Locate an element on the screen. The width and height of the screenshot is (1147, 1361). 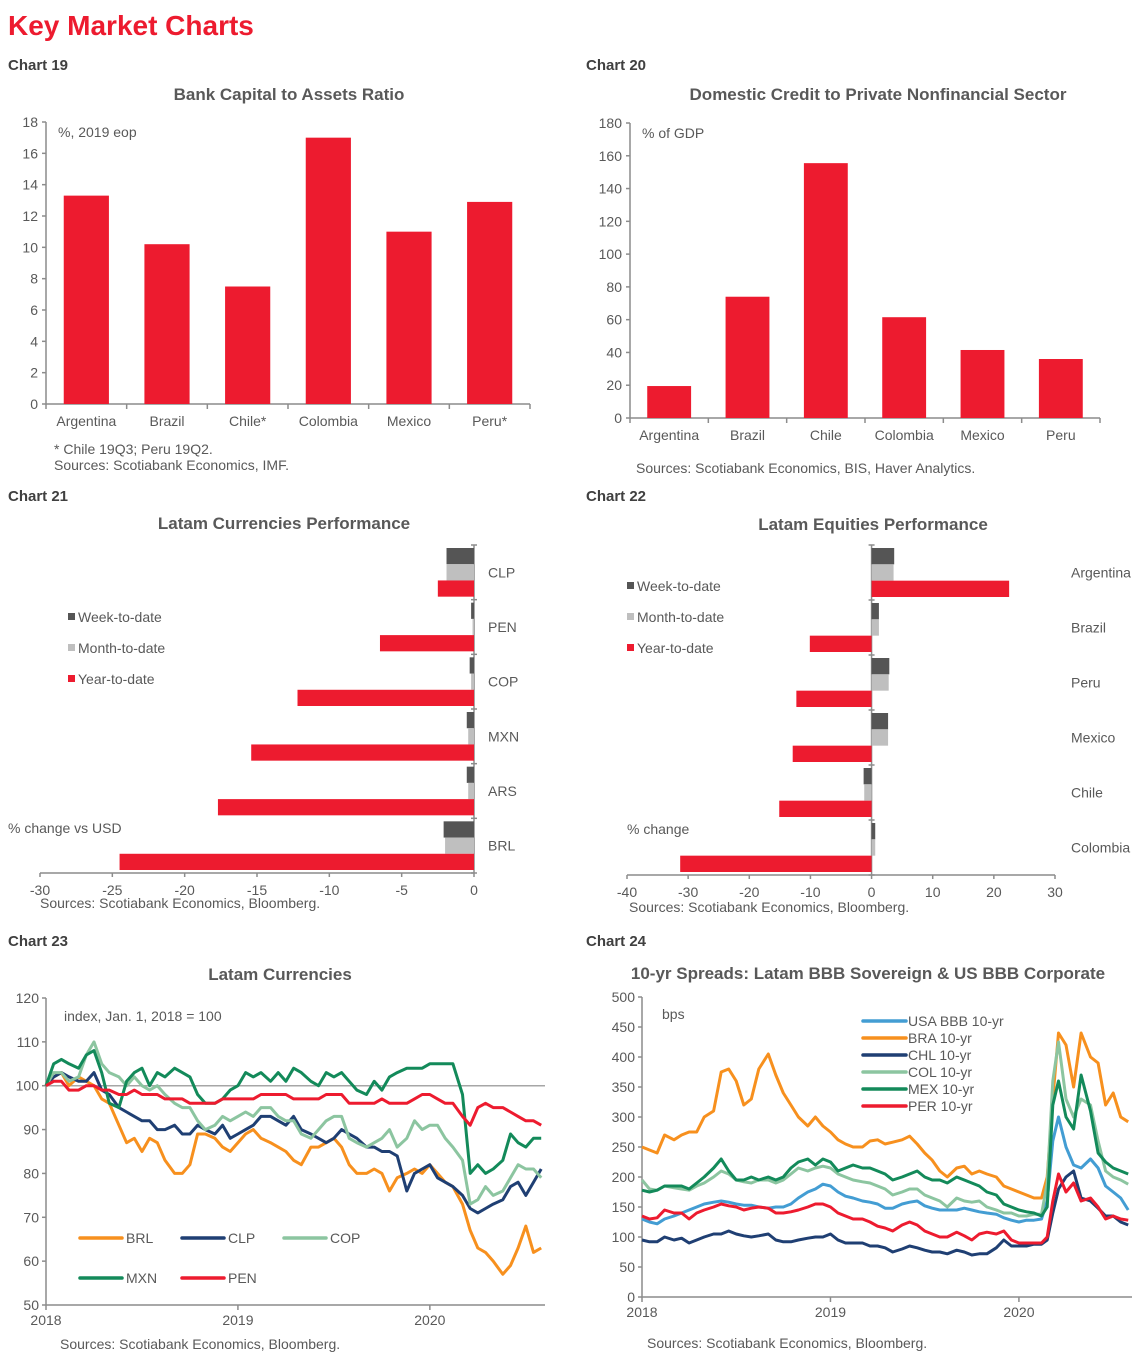
x-tick-label: -15 is located at coordinates (257, 890).